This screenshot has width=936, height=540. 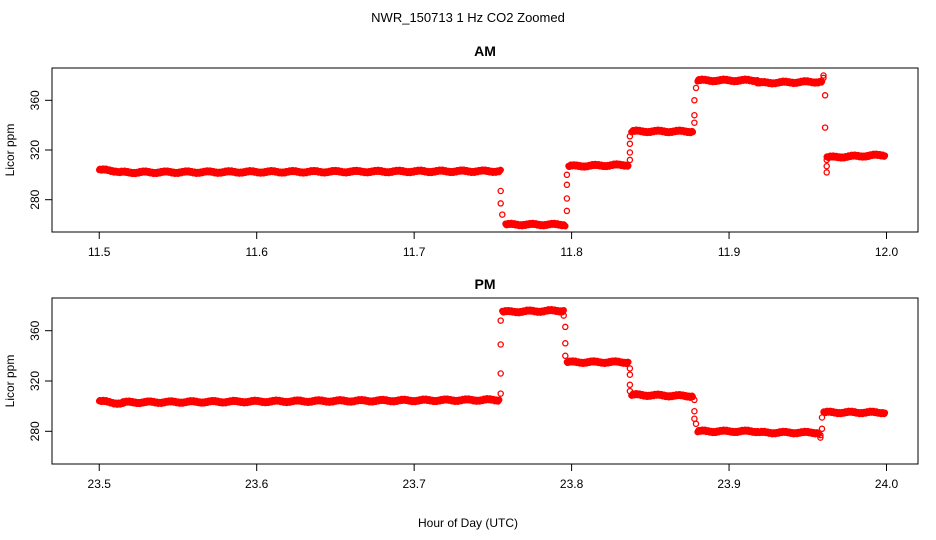 What do you see at coordinates (256, 252) in the screenshot?
I see `x-tick-label: 11.6` at bounding box center [256, 252].